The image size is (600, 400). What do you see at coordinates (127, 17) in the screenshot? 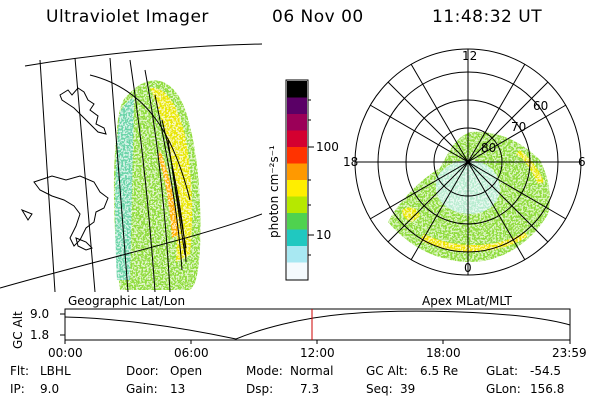
I see `instrument-title: Ultraviolet Imager` at bounding box center [127, 17].